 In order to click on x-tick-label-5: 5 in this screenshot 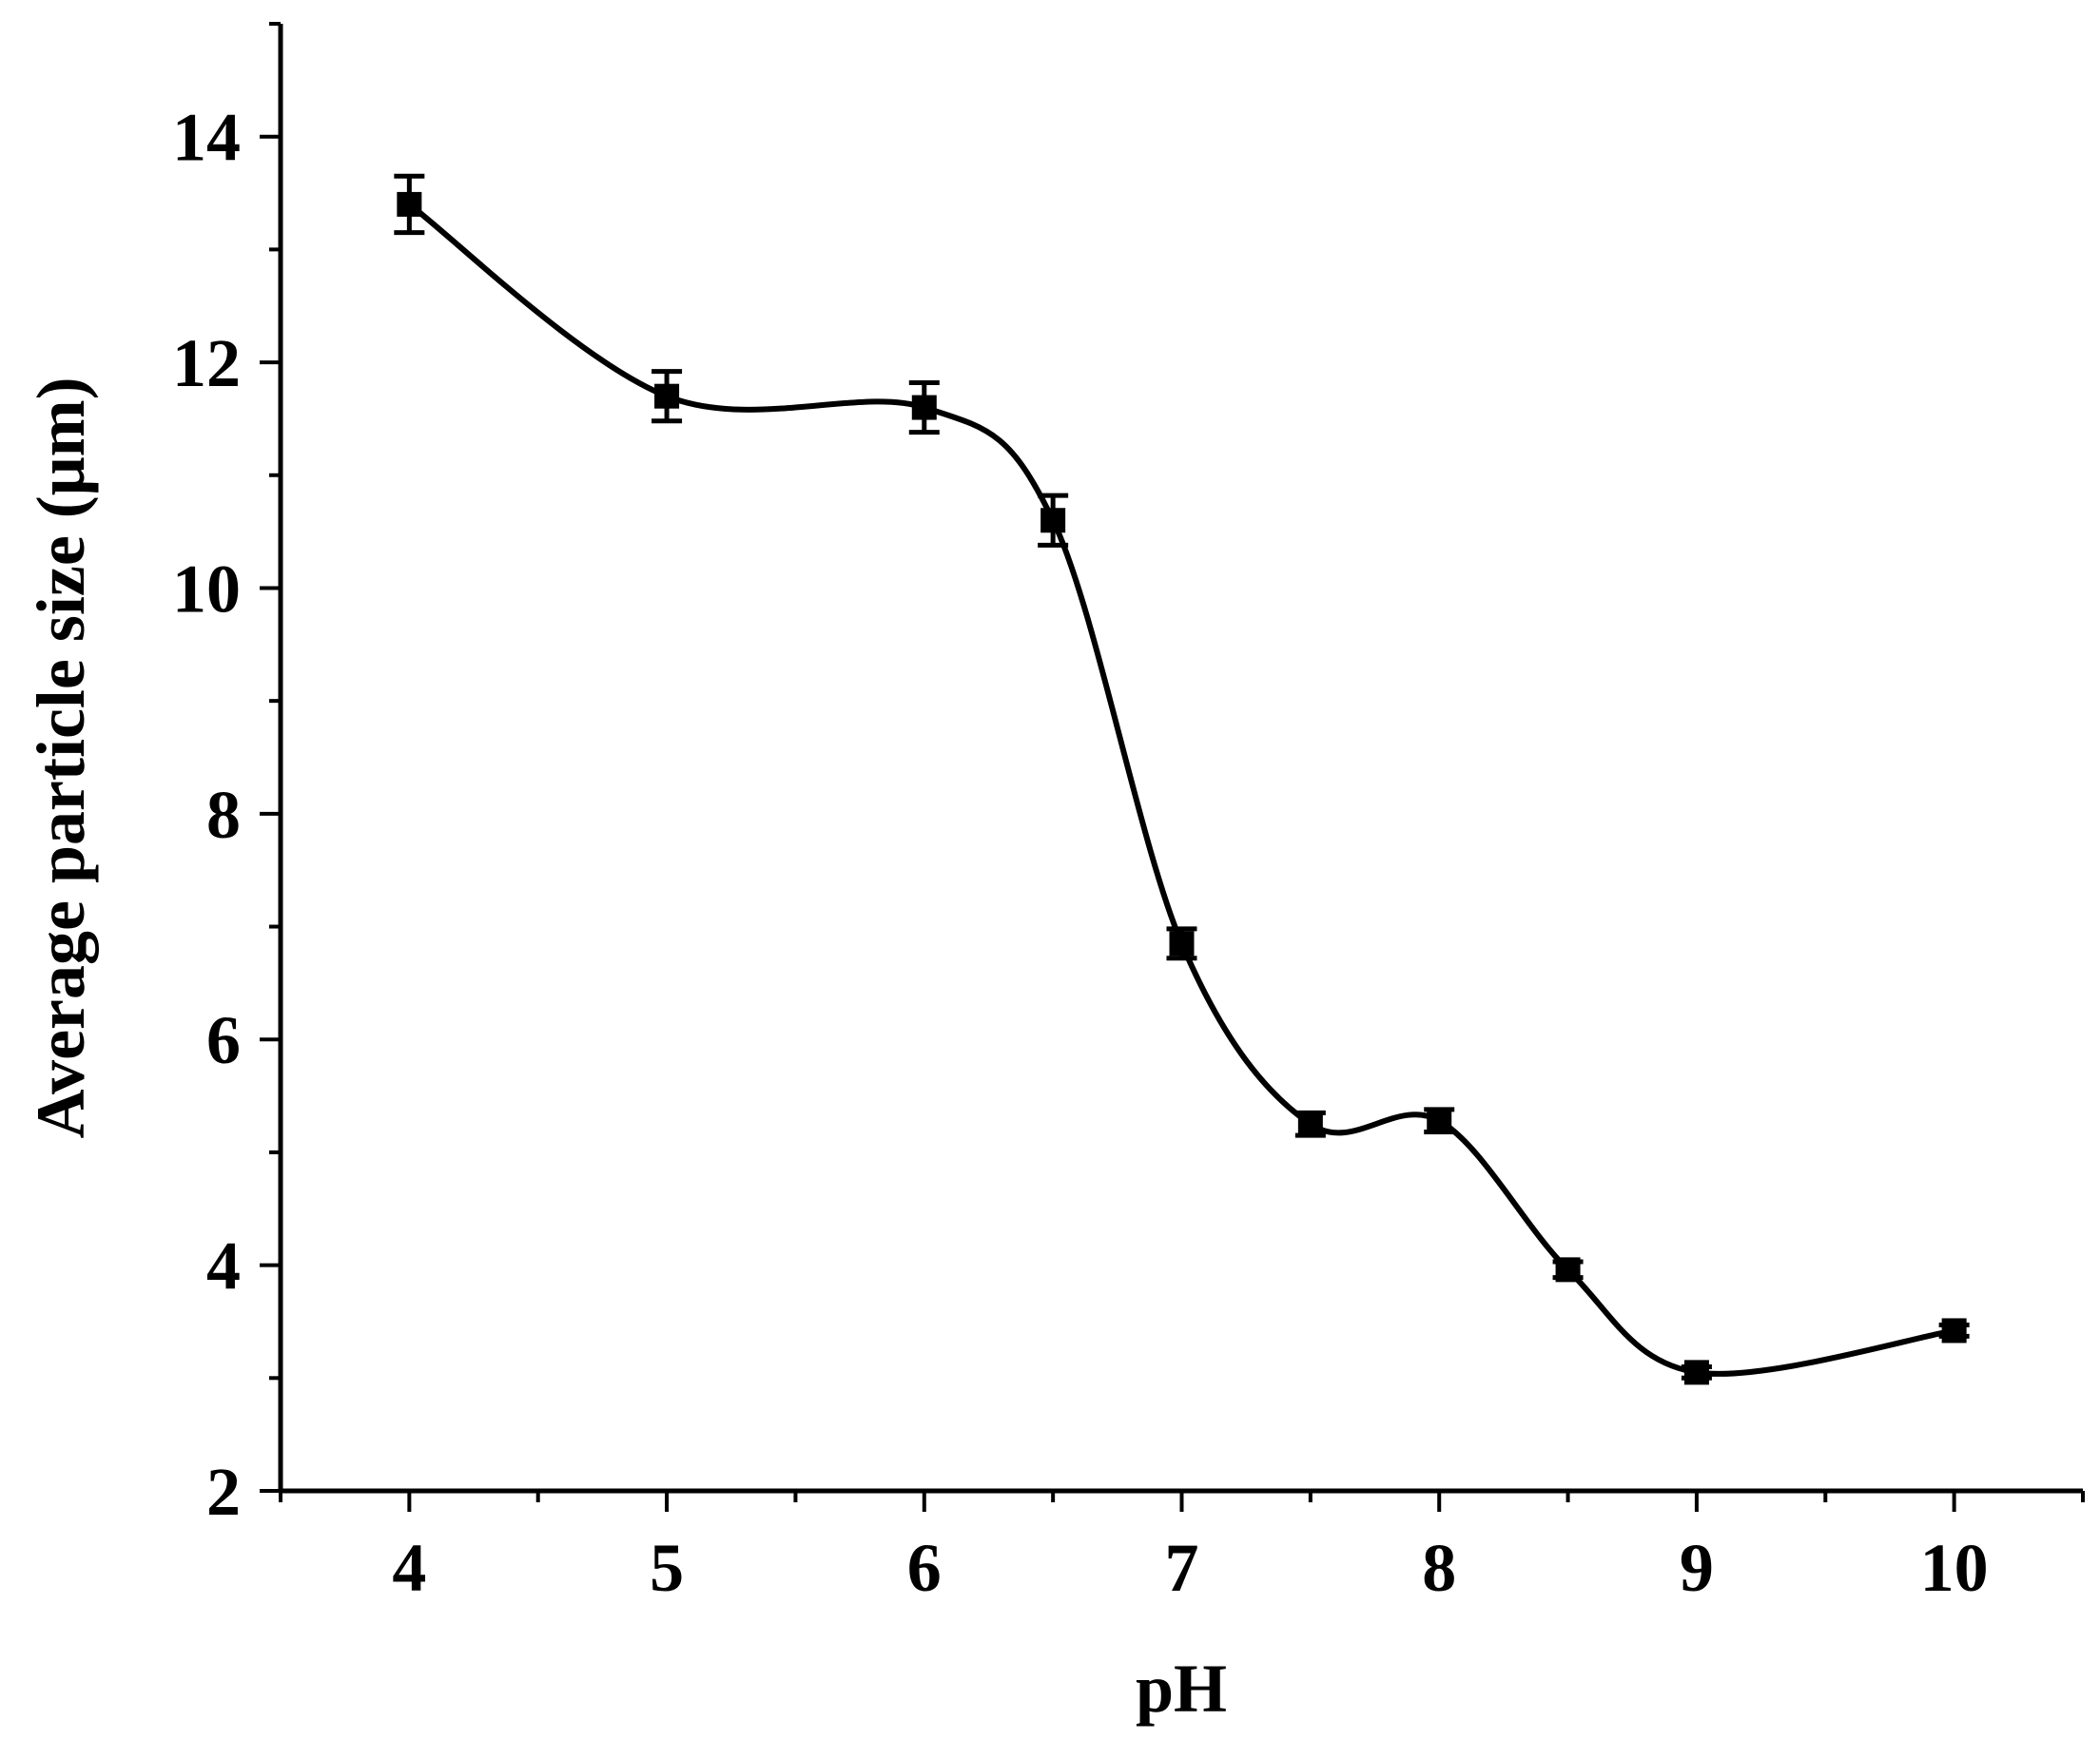, I will do `click(667, 1568)`.